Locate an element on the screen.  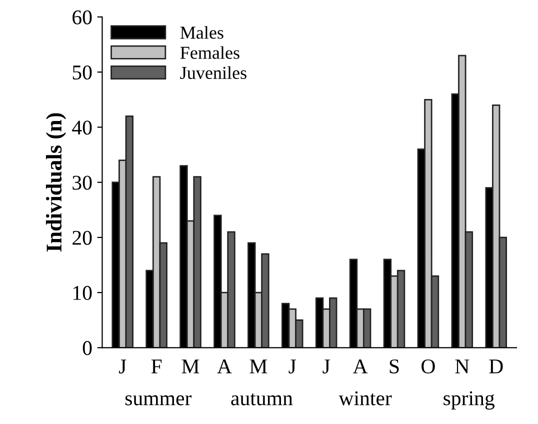
x-tick-label: S is located at coordinates (394, 366).